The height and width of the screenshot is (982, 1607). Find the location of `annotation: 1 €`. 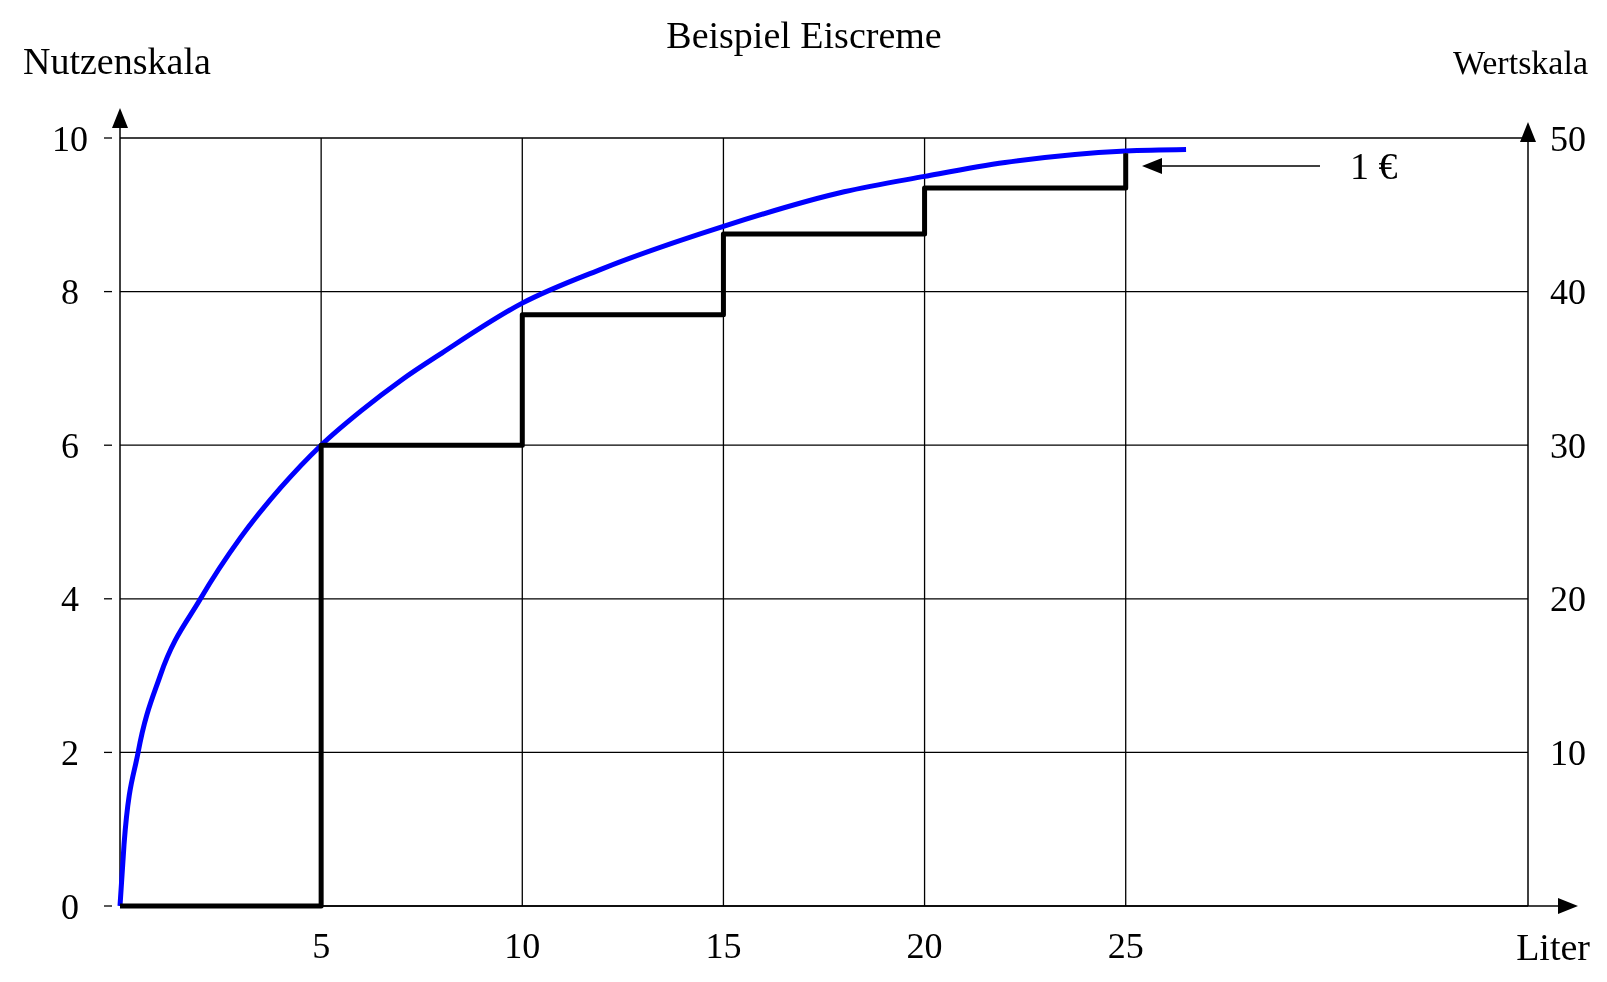

annotation: 1 € is located at coordinates (1374, 166).